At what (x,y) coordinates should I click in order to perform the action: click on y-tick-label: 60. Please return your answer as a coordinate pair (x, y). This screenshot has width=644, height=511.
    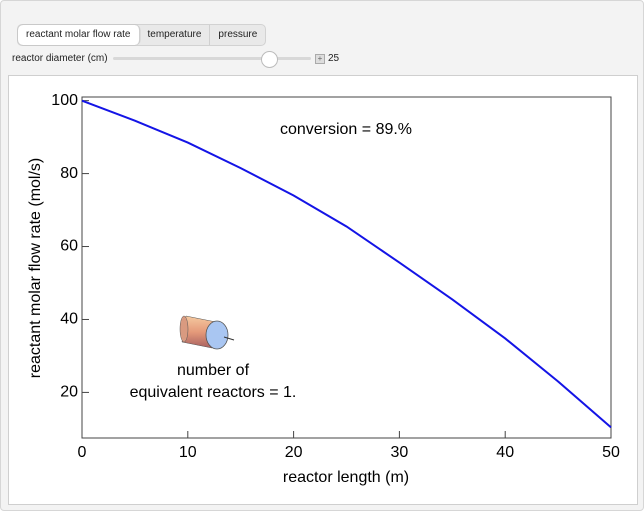
    Looking at the image, I should click on (69, 246).